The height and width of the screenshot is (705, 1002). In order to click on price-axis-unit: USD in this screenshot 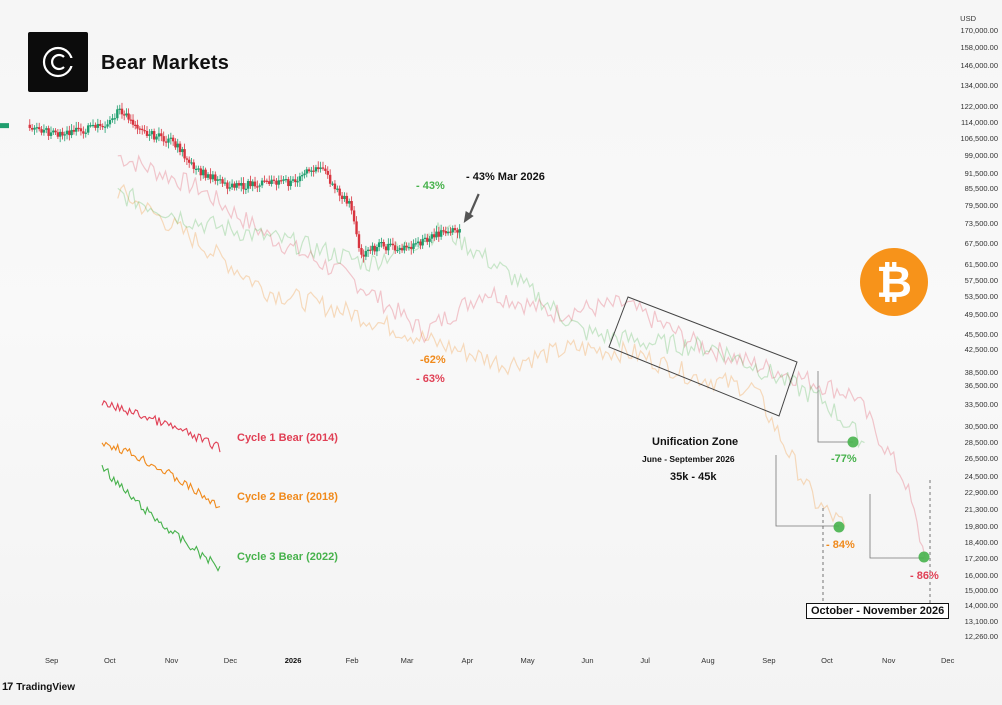, I will do `click(968, 18)`.